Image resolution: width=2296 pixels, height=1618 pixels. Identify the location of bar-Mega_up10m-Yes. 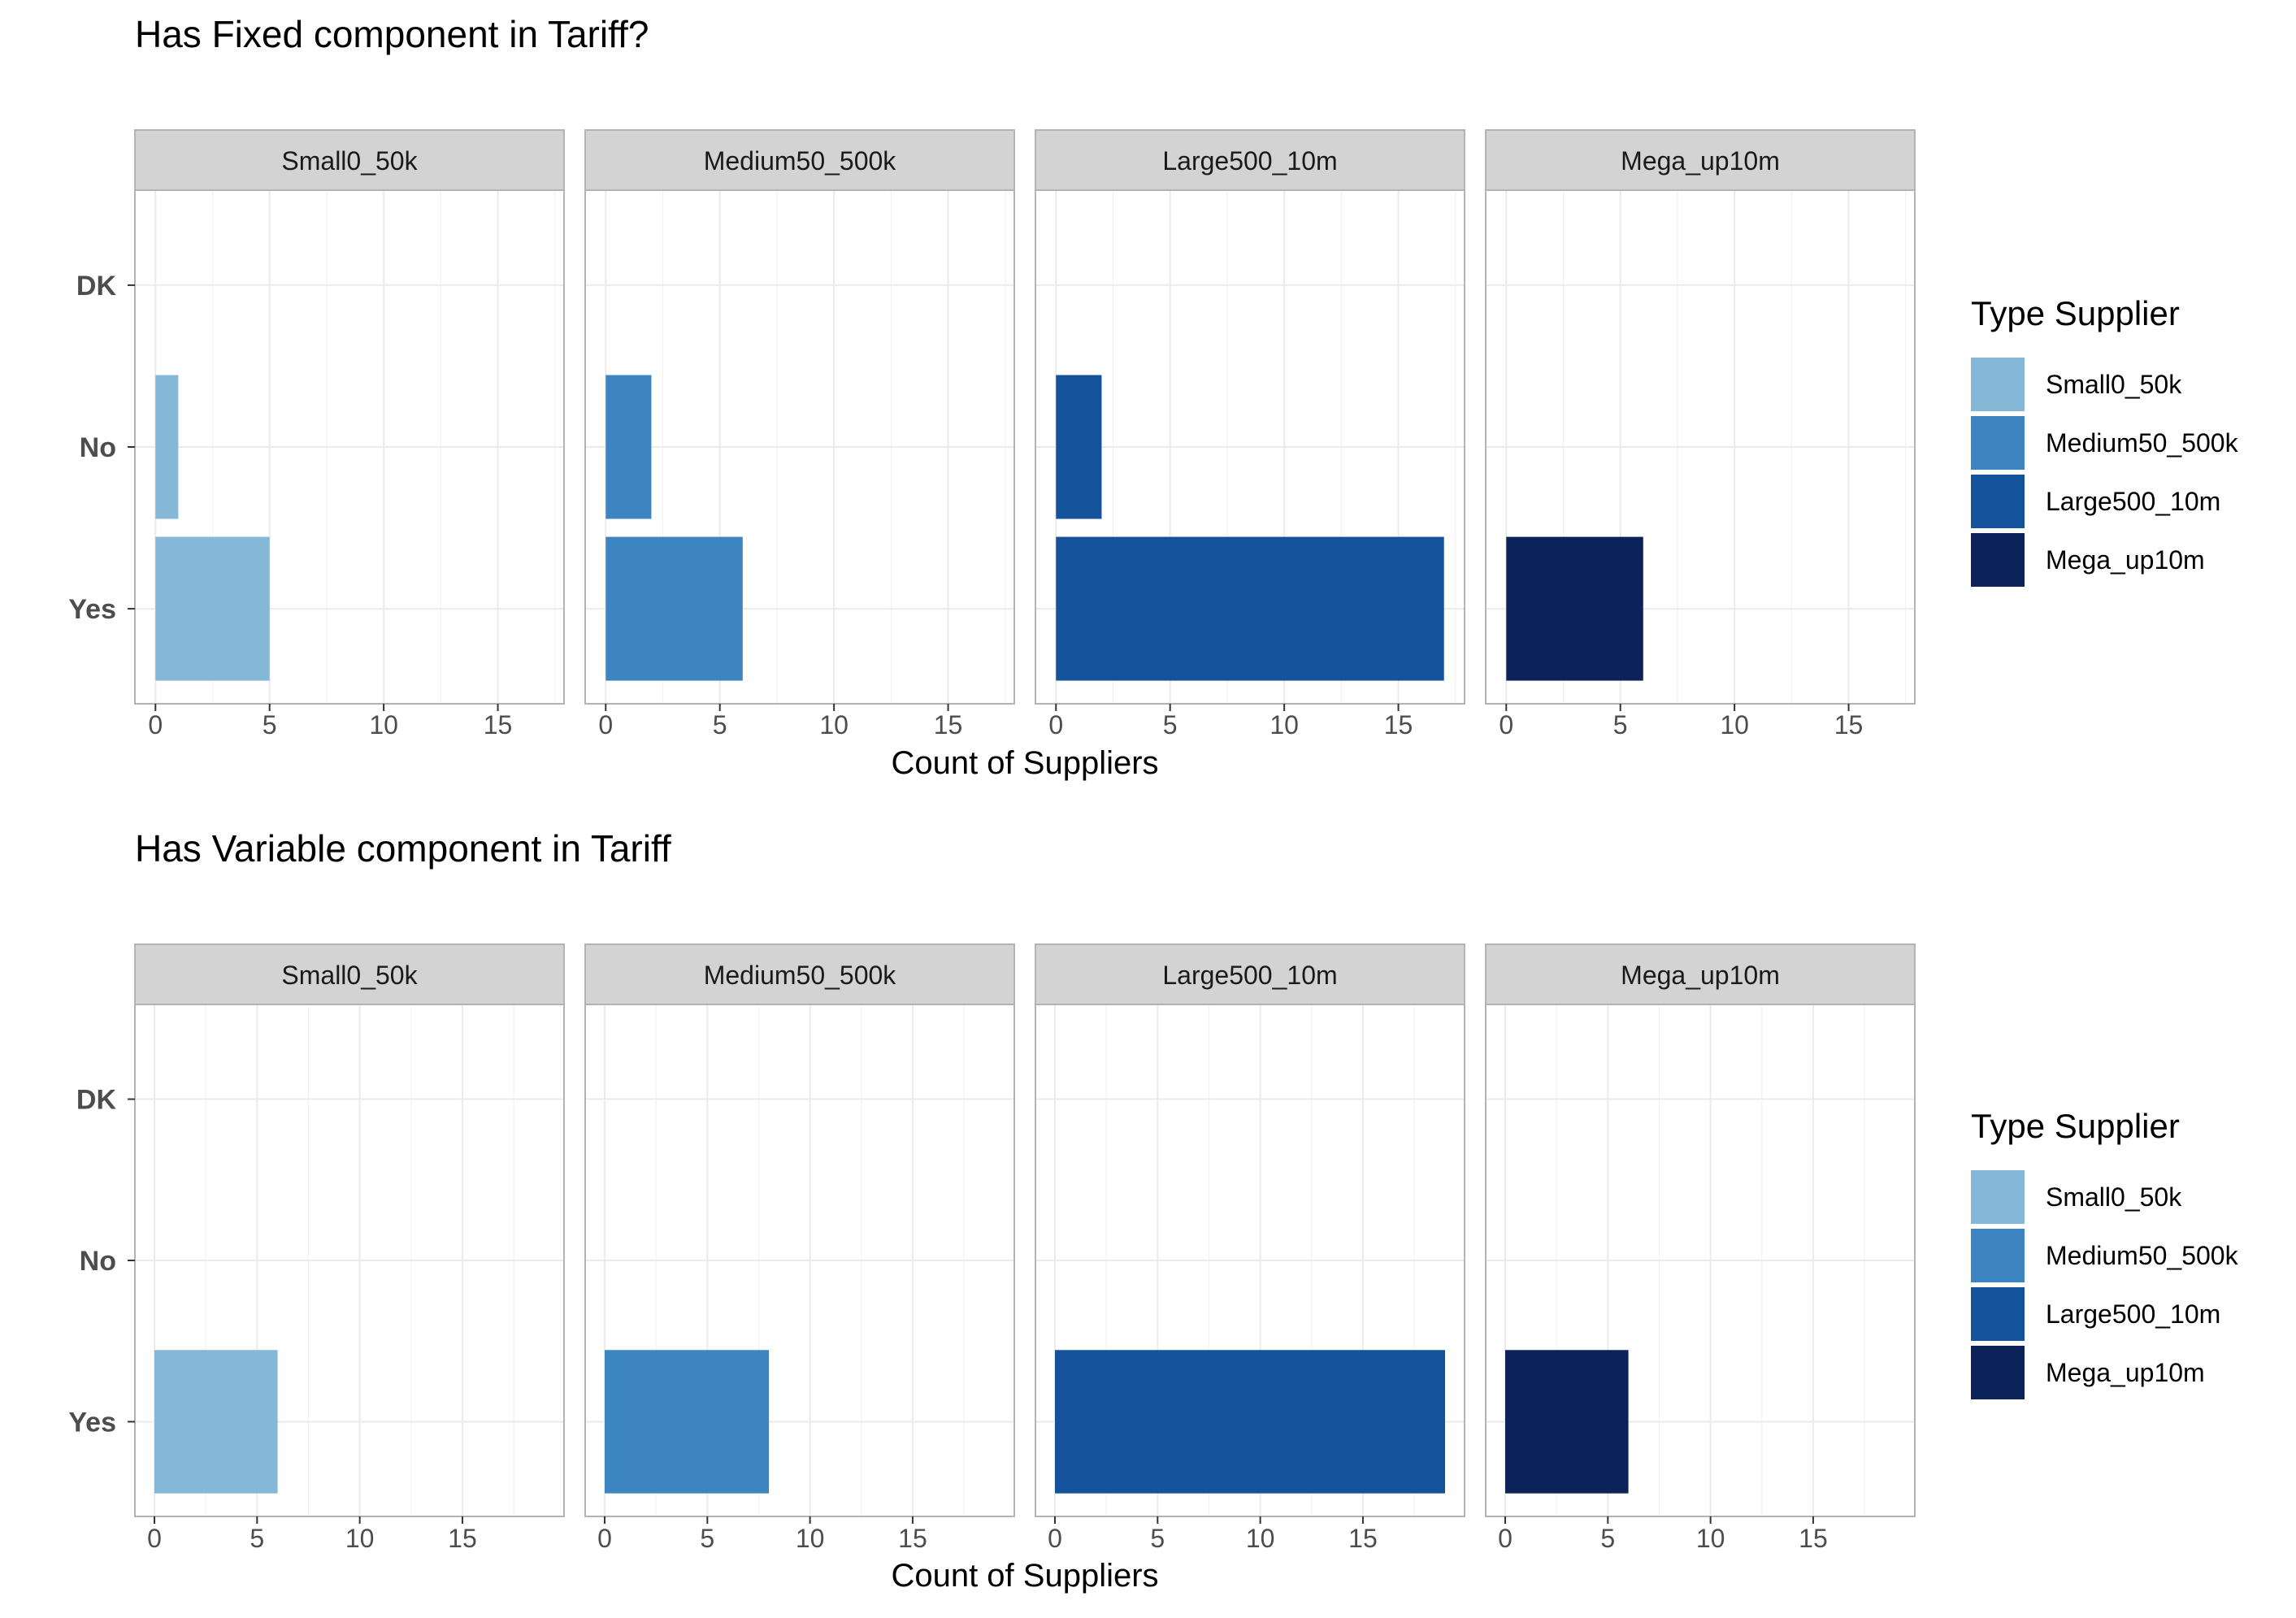
(1574, 608).